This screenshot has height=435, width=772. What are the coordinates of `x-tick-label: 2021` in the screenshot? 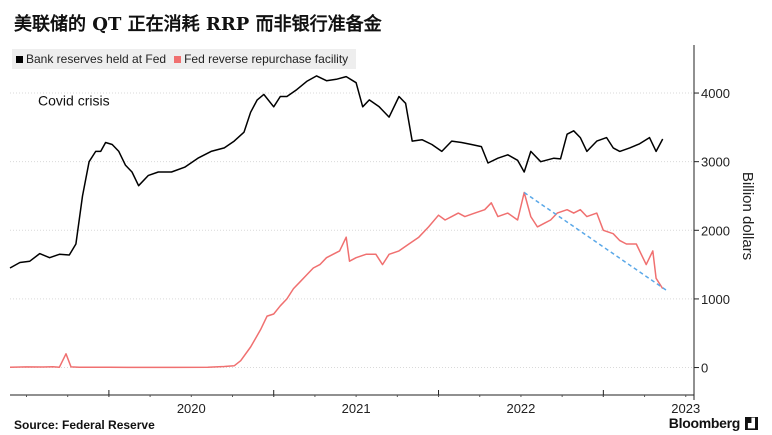 It's located at (356, 408).